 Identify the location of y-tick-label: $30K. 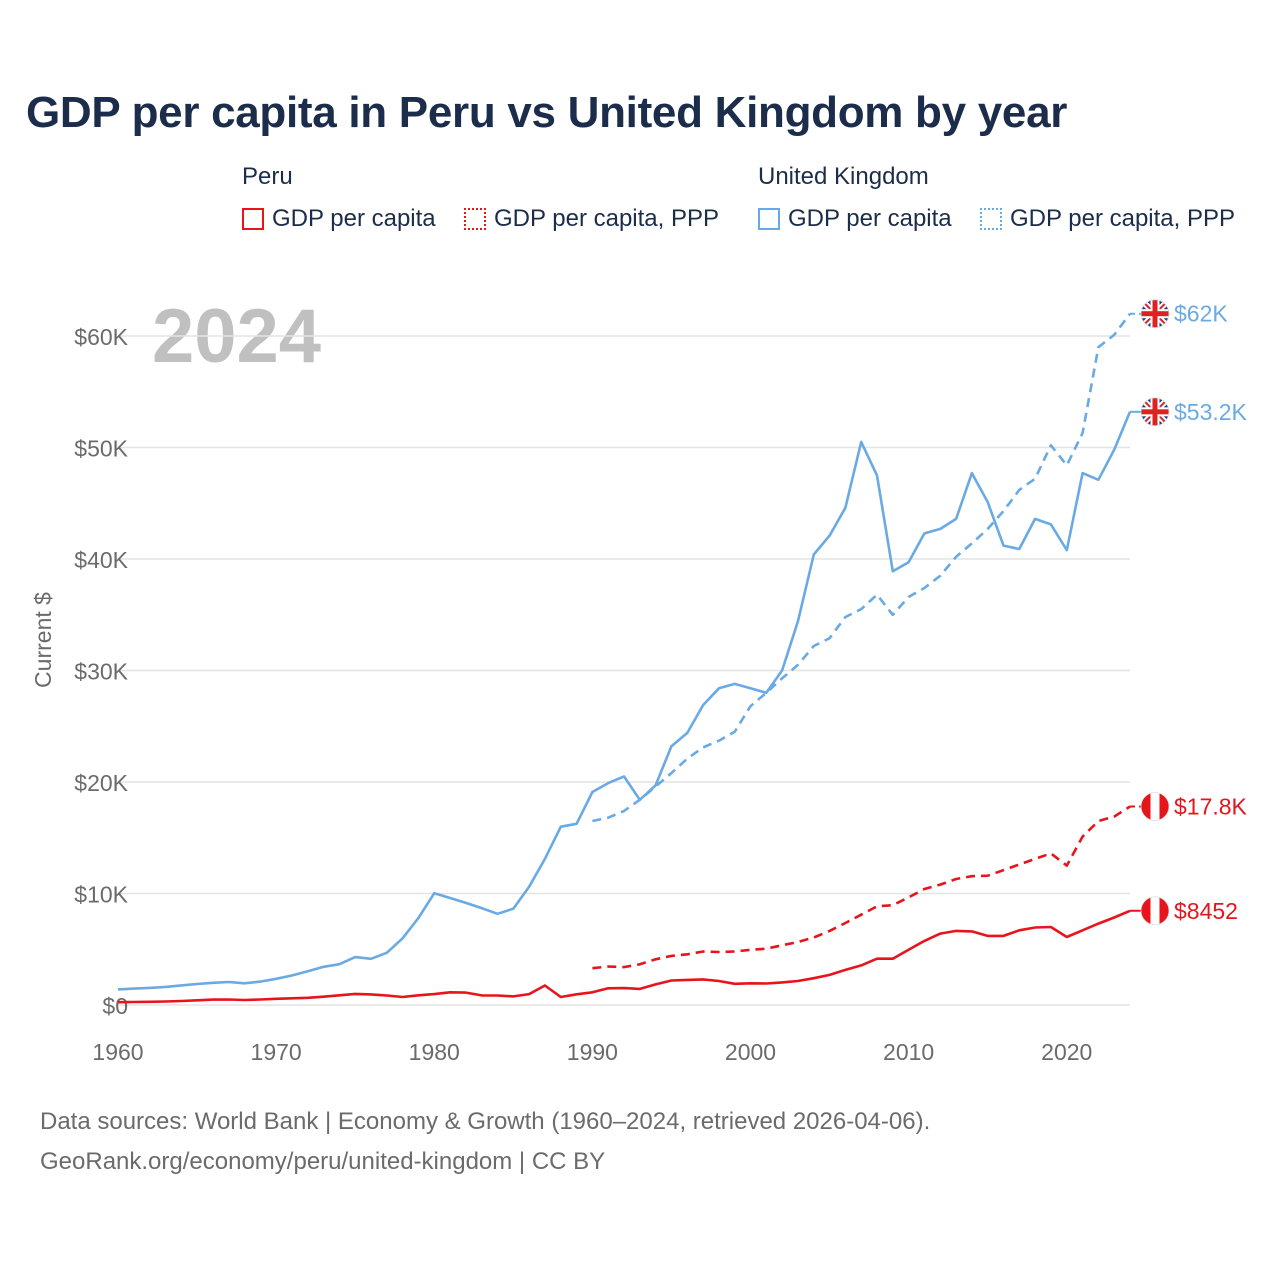
(101, 672).